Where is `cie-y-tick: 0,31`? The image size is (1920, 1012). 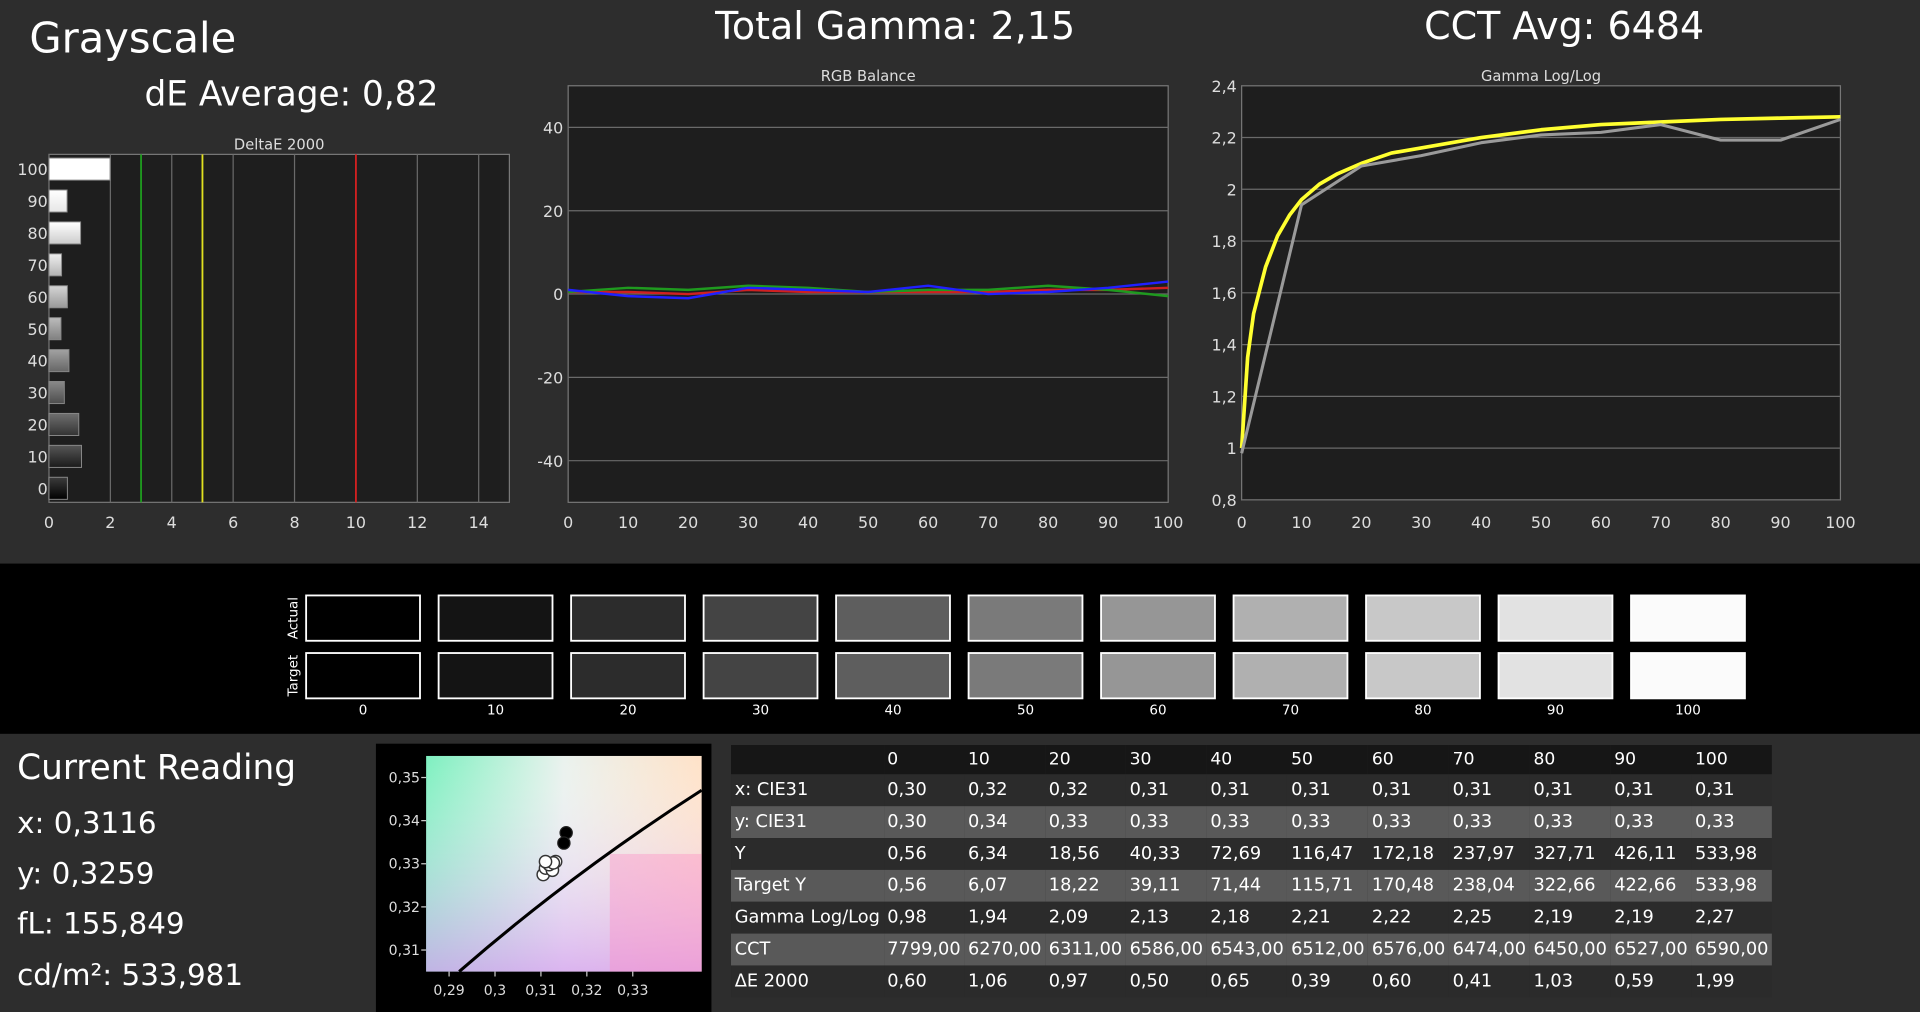
cie-y-tick: 0,31 is located at coordinates (404, 951).